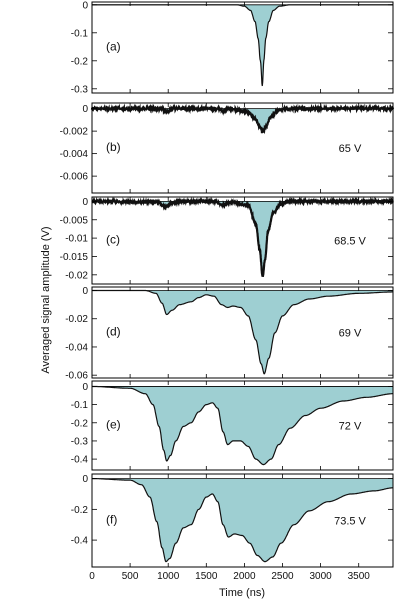 The height and width of the screenshot is (602, 415). I want to click on panel-f: 0 -0.2 -0.4 (f) 73.5 V, so click(232, 520).